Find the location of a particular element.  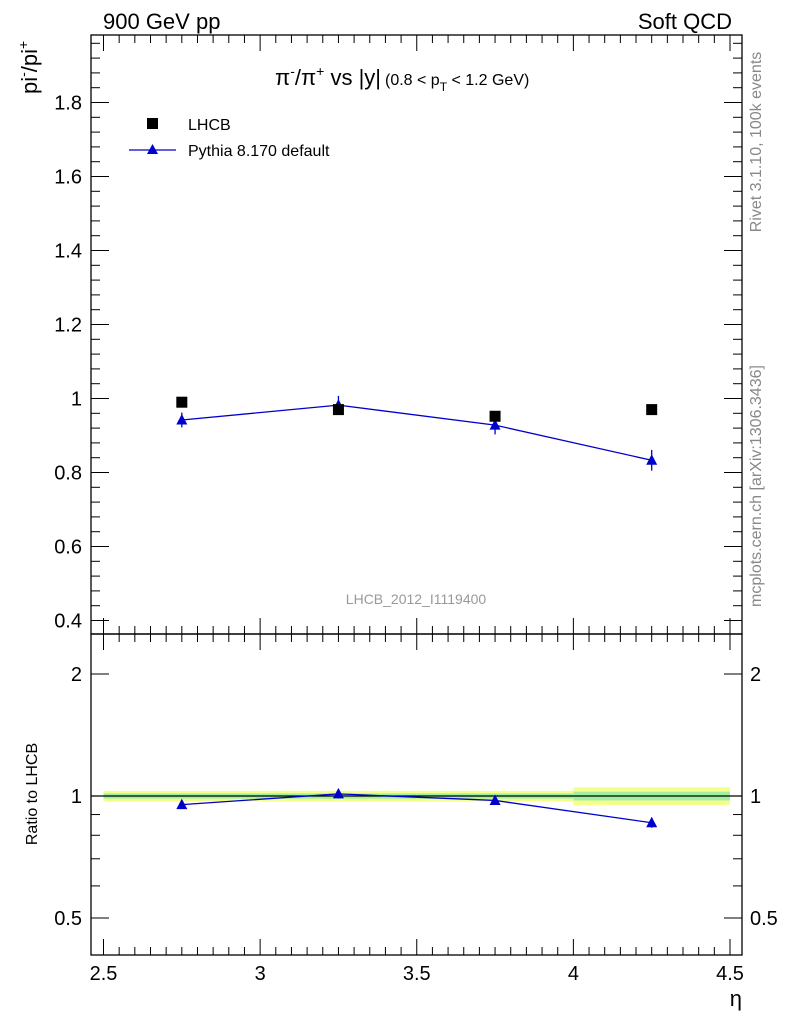

category-label: Soft QCD is located at coordinates (685, 21).